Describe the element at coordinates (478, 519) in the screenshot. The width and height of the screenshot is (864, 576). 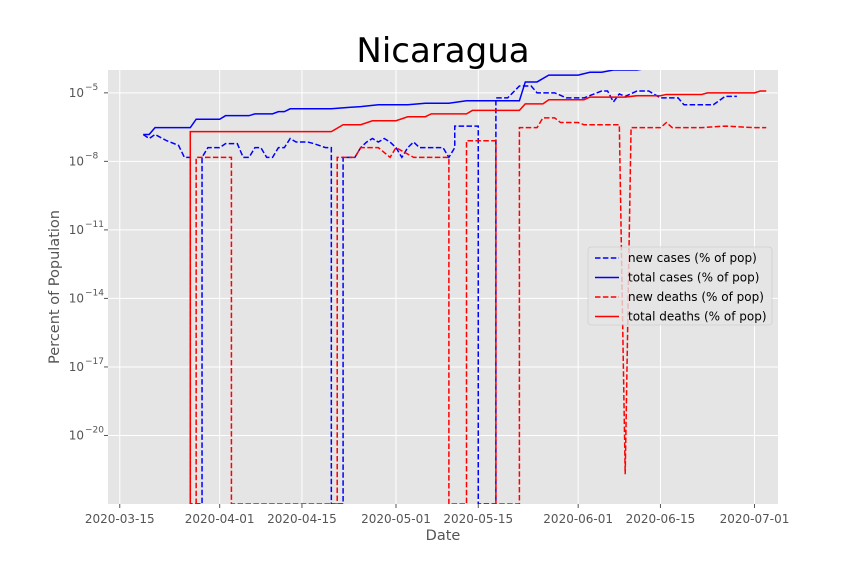
I see `x-tick-label: 2020-05-15` at that location.